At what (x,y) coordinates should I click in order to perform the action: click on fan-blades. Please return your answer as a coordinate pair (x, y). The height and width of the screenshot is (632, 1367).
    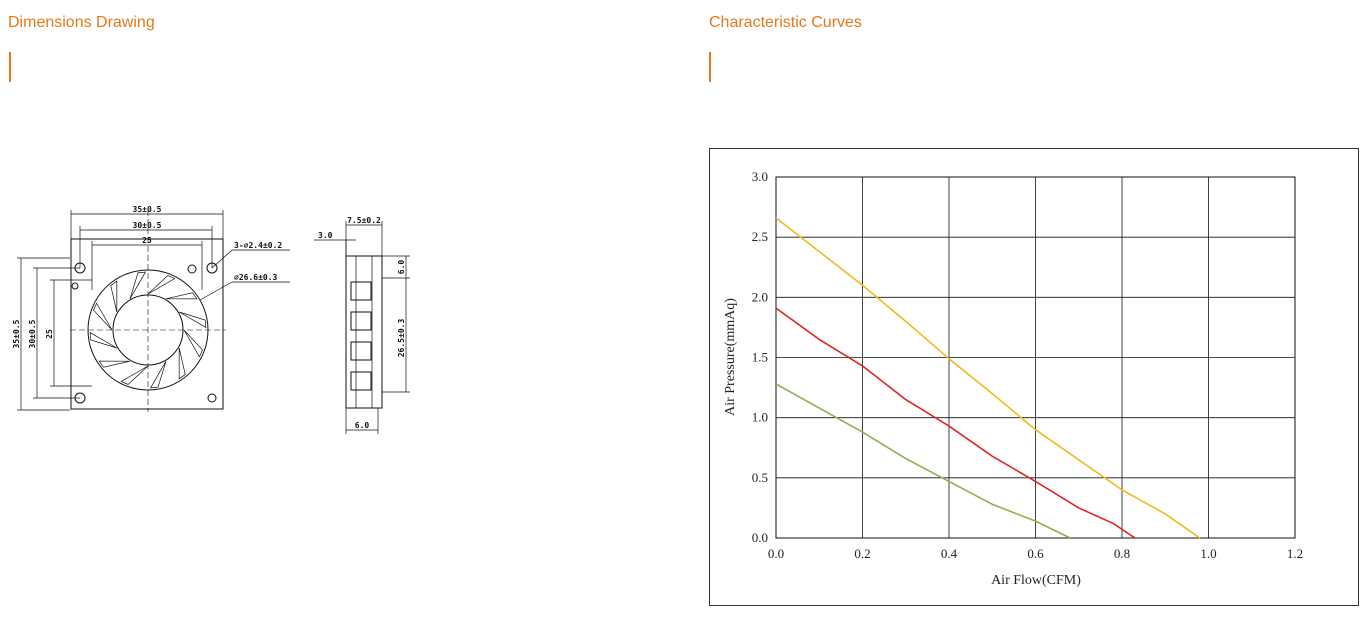
    Looking at the image, I should click on (148, 330).